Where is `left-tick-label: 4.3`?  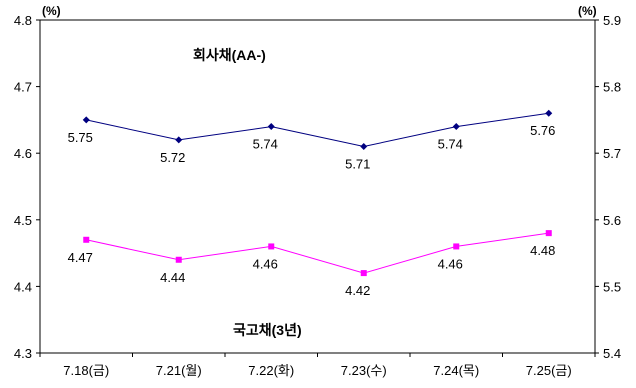
left-tick-label: 4.3 is located at coordinates (23, 353).